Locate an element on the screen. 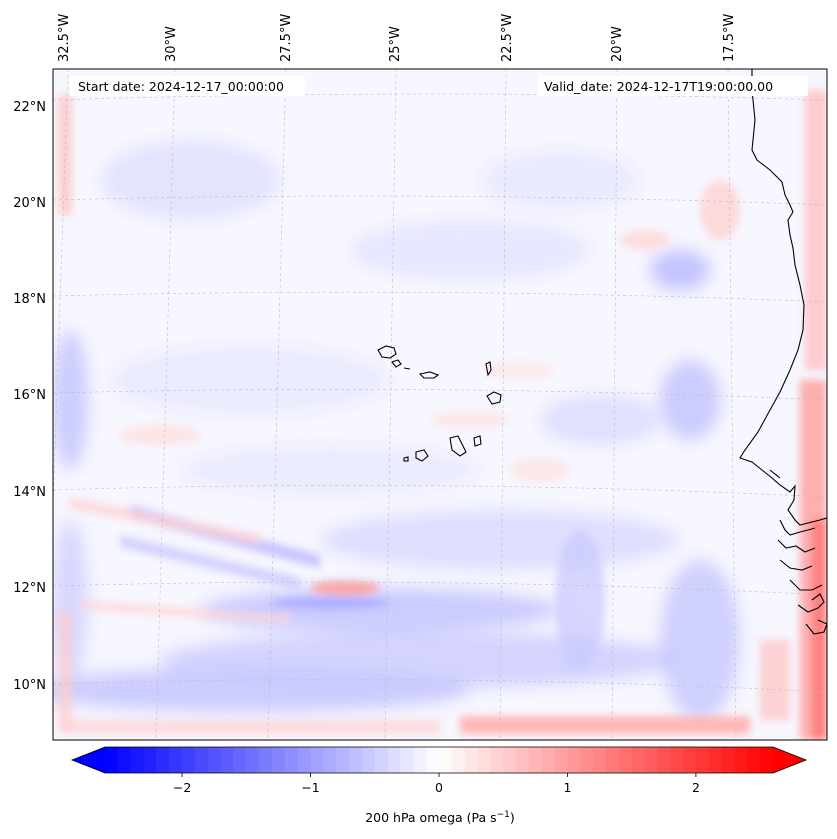 Image resolution: width=837 pixels, height=839 pixels. colorbar-extend-min is located at coordinates (88, 760).